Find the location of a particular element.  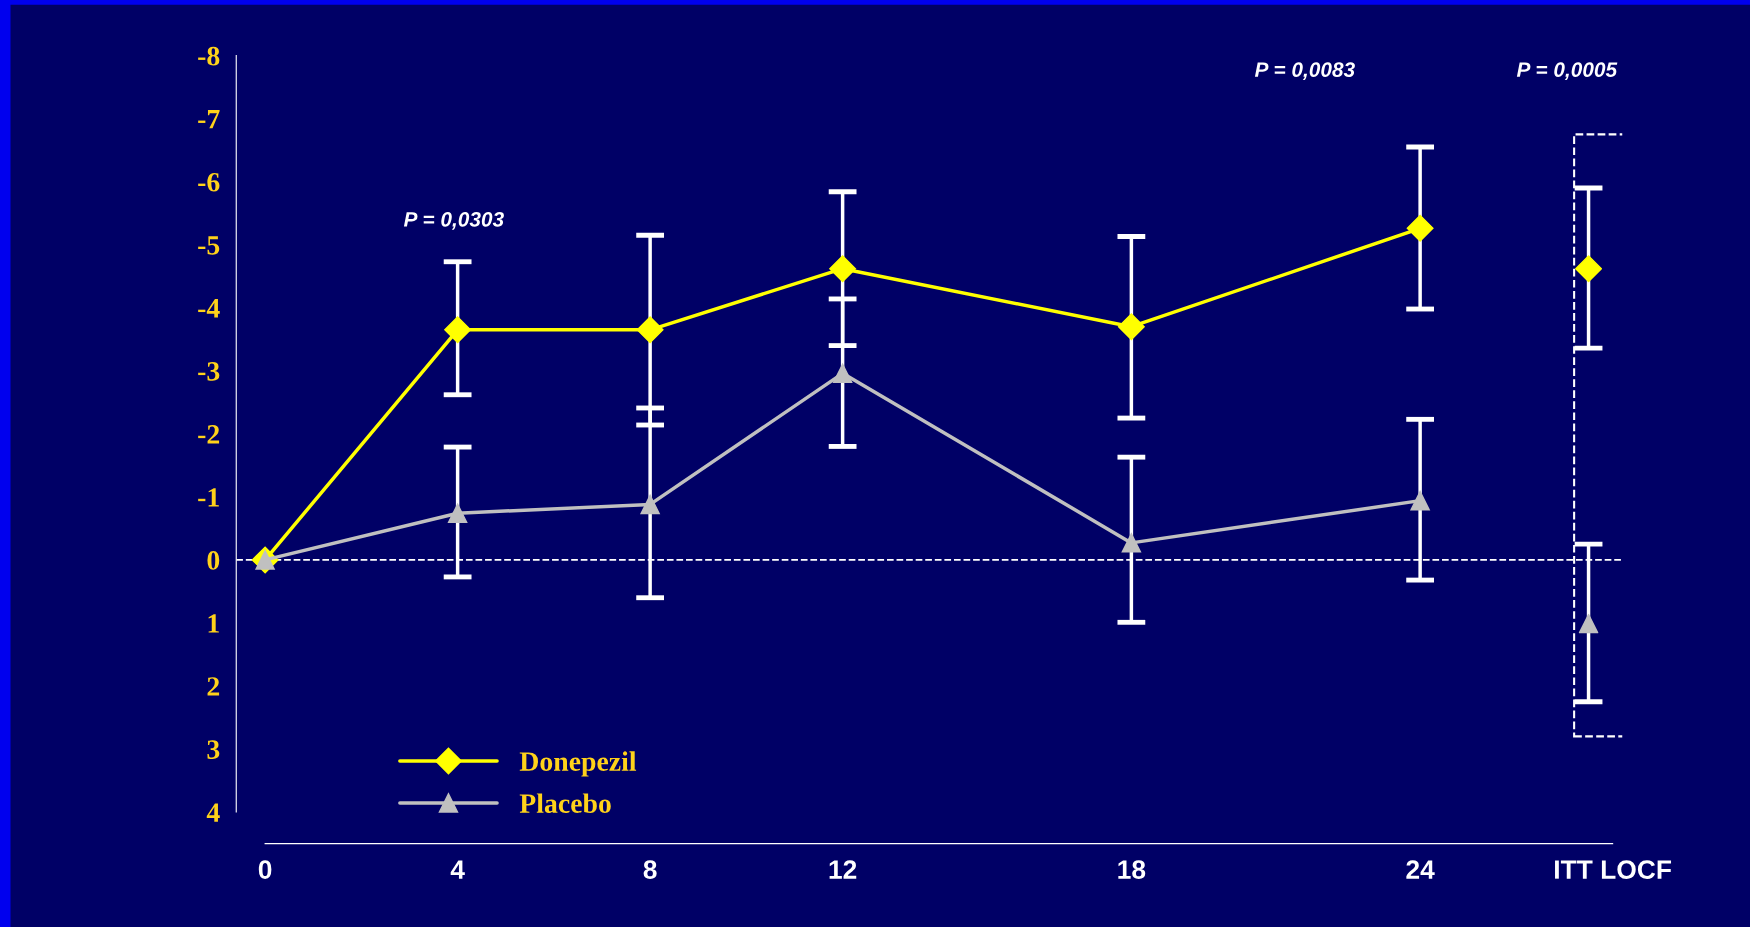

y-tick-label: -6 is located at coordinates (209, 182).